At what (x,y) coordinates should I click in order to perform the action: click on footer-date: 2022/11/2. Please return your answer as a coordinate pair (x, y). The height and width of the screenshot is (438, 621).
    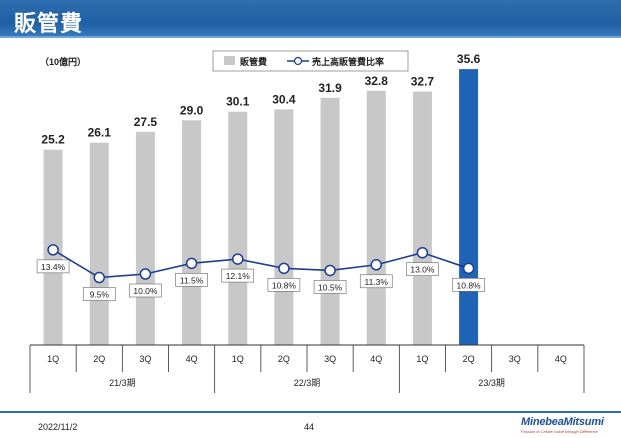
    Looking at the image, I should click on (58, 427).